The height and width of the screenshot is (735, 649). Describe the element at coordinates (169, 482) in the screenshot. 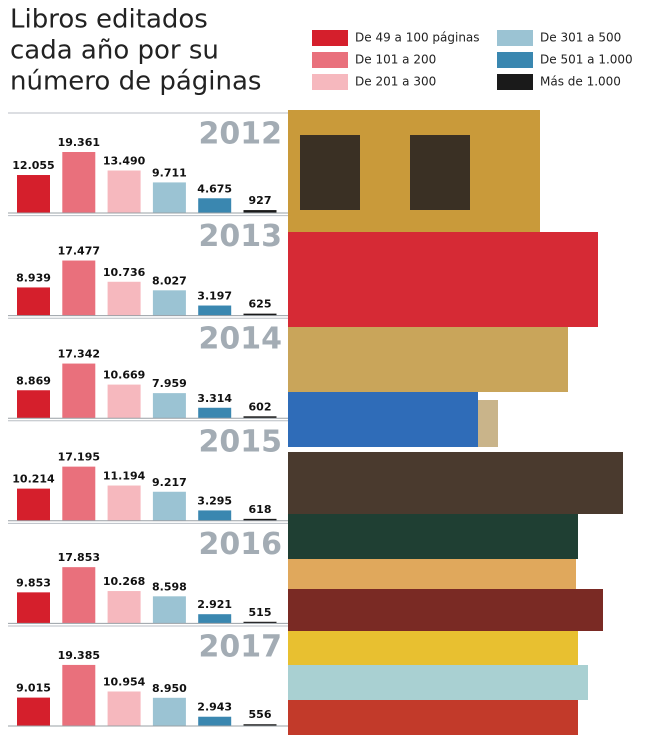

I see `value-label: 9.217` at that location.